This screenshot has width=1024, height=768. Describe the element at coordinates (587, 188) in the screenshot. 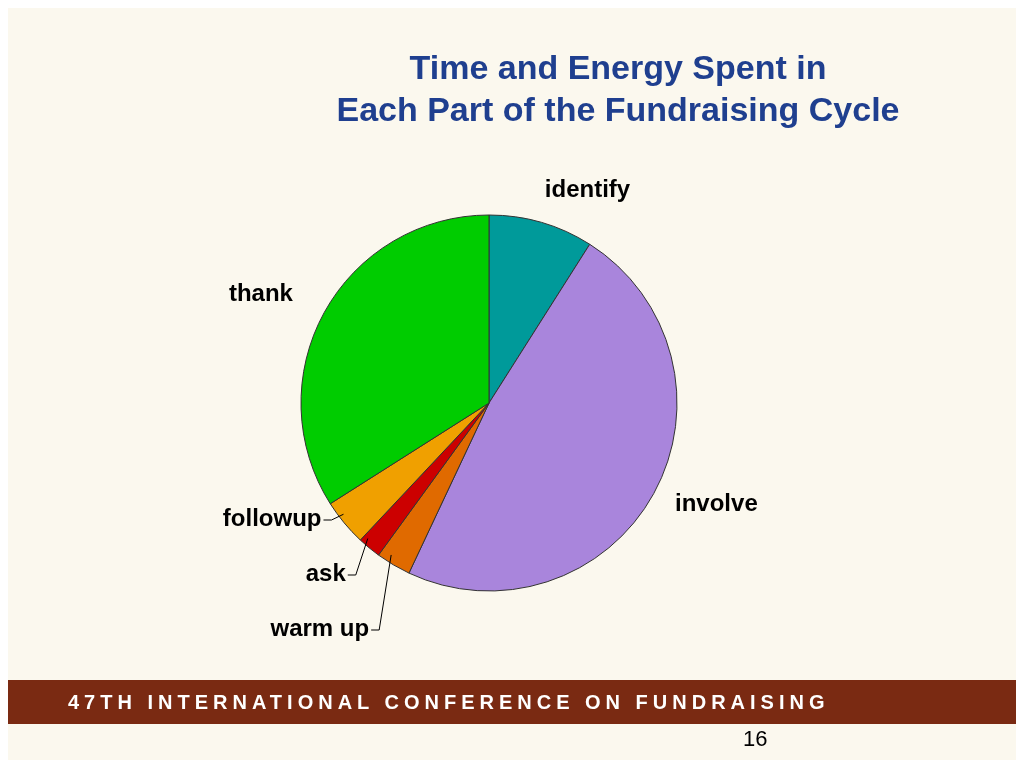

I see `slice-label: identify` at that location.